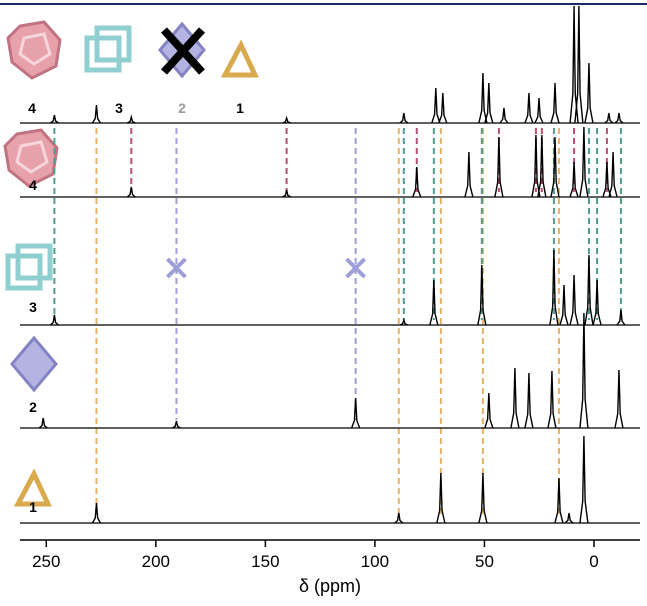 This screenshot has width=647, height=606. What do you see at coordinates (32, 108) in the screenshot?
I see `top-label: 4` at bounding box center [32, 108].